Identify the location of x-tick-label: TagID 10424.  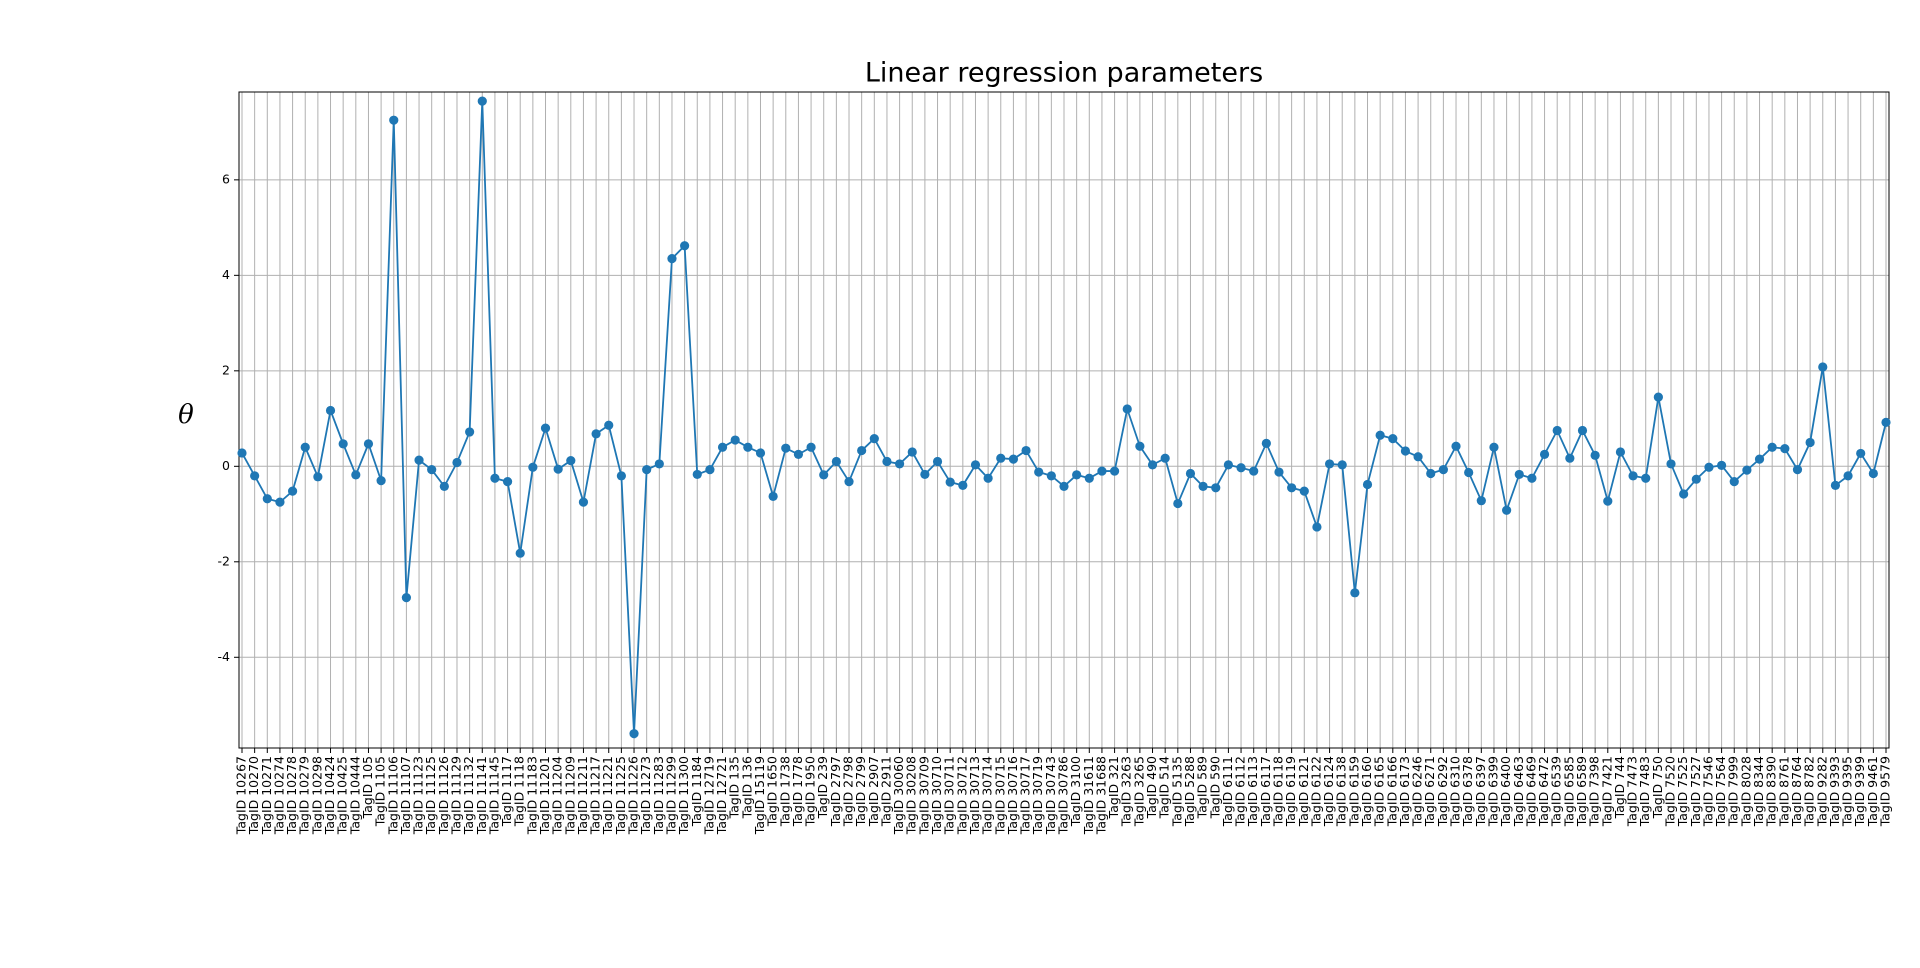
(329, 795).